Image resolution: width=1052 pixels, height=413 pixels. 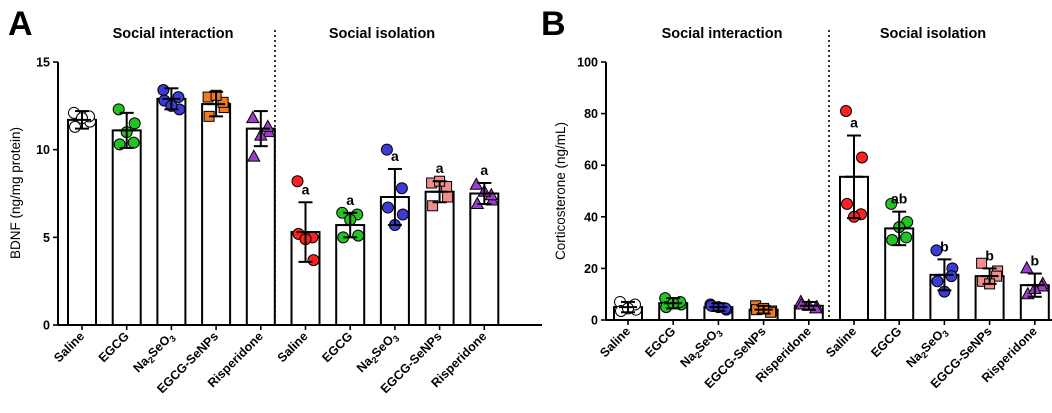 What do you see at coordinates (173, 34) in the screenshot?
I see `panel-a-group-title-interaction: Social interaction` at bounding box center [173, 34].